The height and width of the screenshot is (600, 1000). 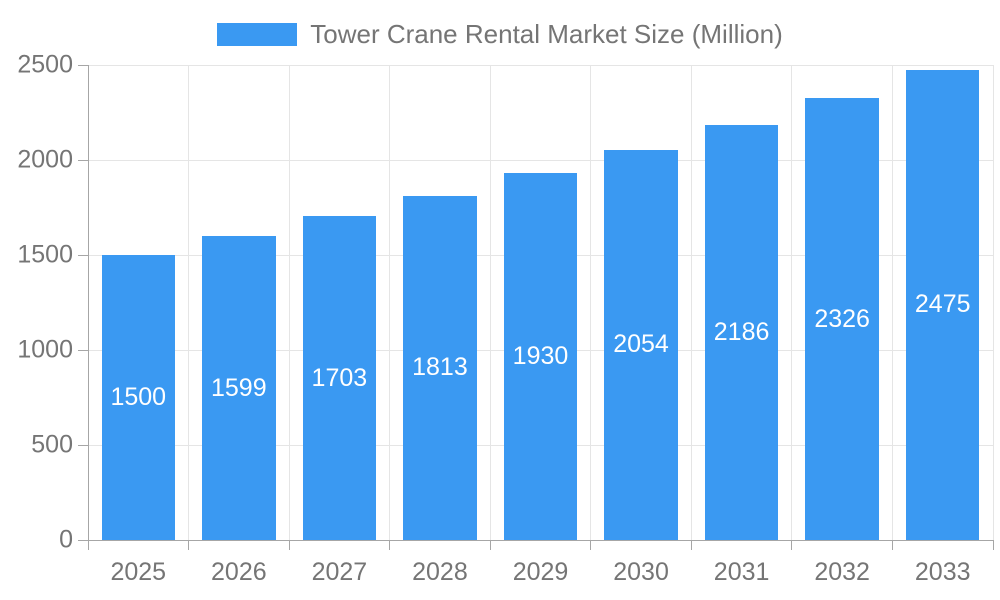 What do you see at coordinates (45, 254) in the screenshot?
I see `y-axis-tick-label: 1500` at bounding box center [45, 254].